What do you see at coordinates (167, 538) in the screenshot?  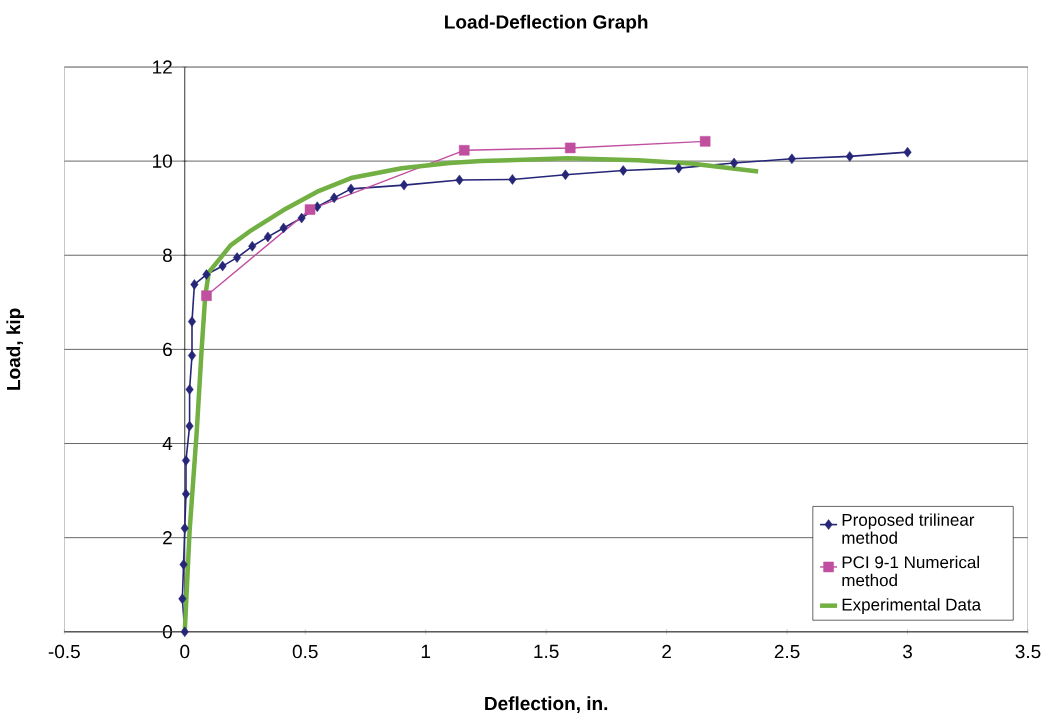 I see `y-tick-label: 2` at bounding box center [167, 538].